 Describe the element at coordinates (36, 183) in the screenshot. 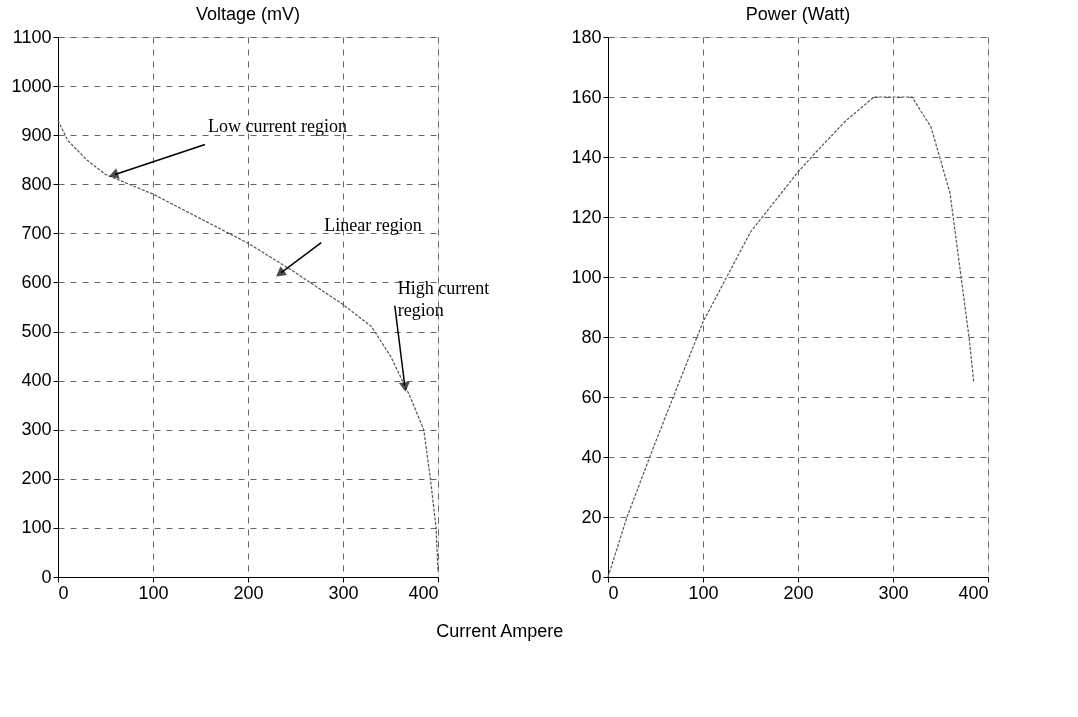

I see `y-tick-label: 800` at that location.